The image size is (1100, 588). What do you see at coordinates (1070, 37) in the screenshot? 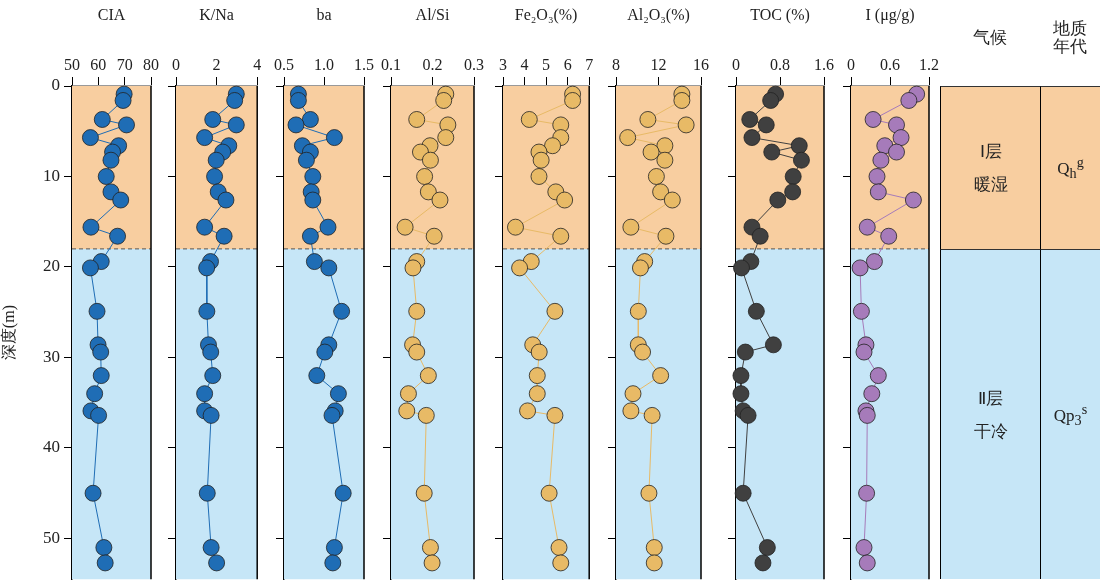
I see `text: 地质年代` at bounding box center [1070, 37].